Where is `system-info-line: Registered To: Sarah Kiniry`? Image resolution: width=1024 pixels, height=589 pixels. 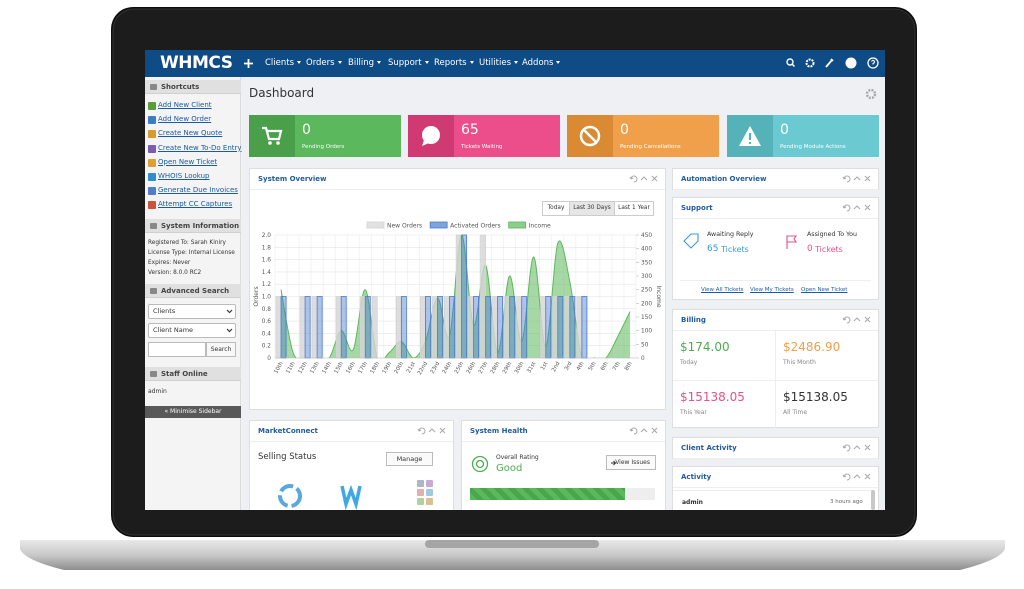 system-info-line: Registered To: Sarah Kiniry is located at coordinates (187, 243).